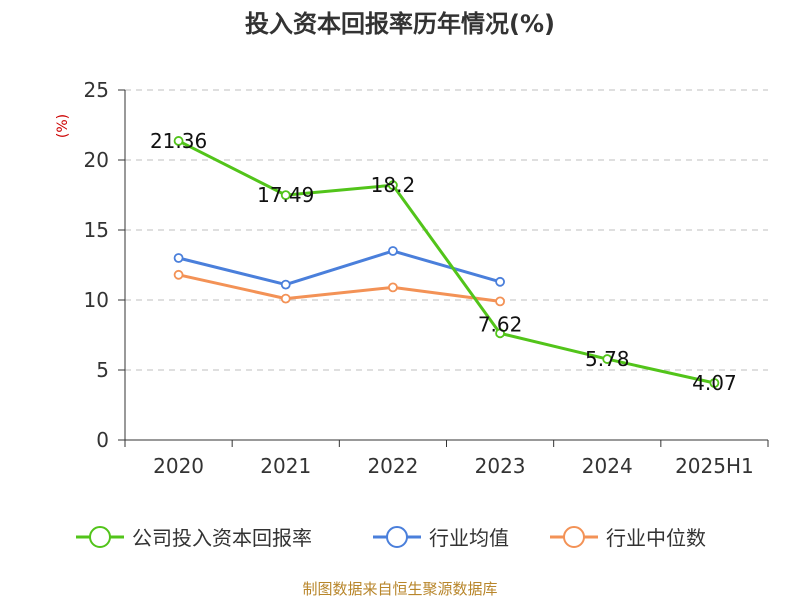 The image size is (800, 600). What do you see at coordinates (96, 160) in the screenshot?
I see `y-tick-label: 20` at bounding box center [96, 160].